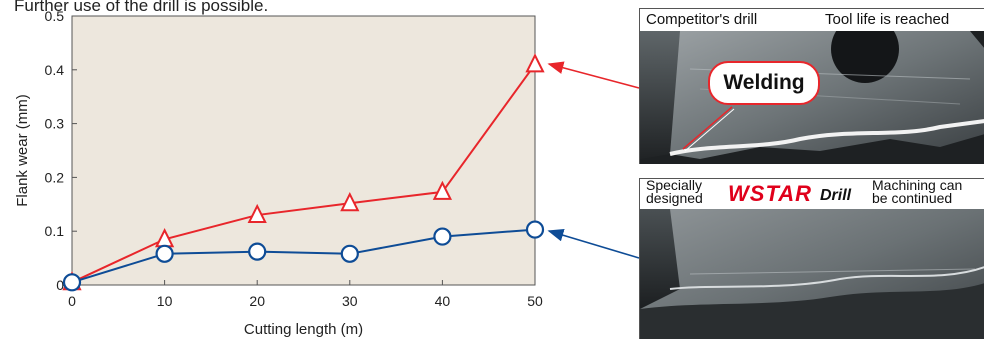 The image size is (984, 339). I want to click on series-line-circle, so click(303, 256).